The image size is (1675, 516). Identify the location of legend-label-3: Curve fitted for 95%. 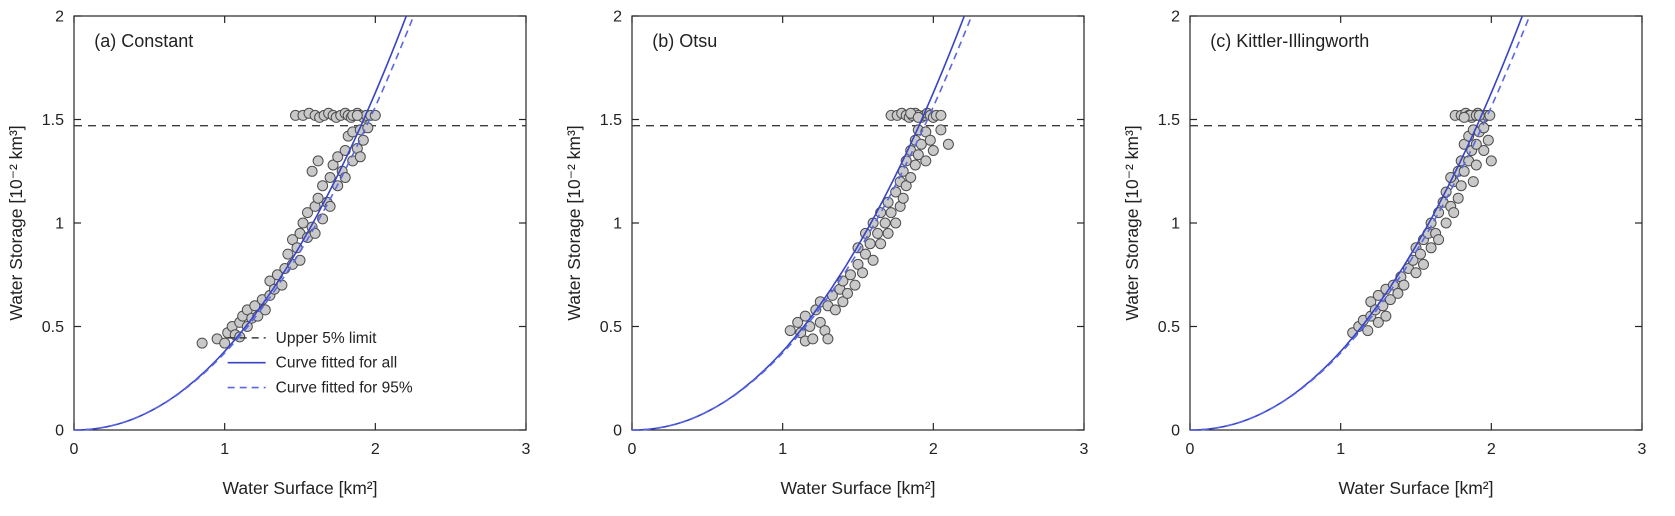
(344, 388).